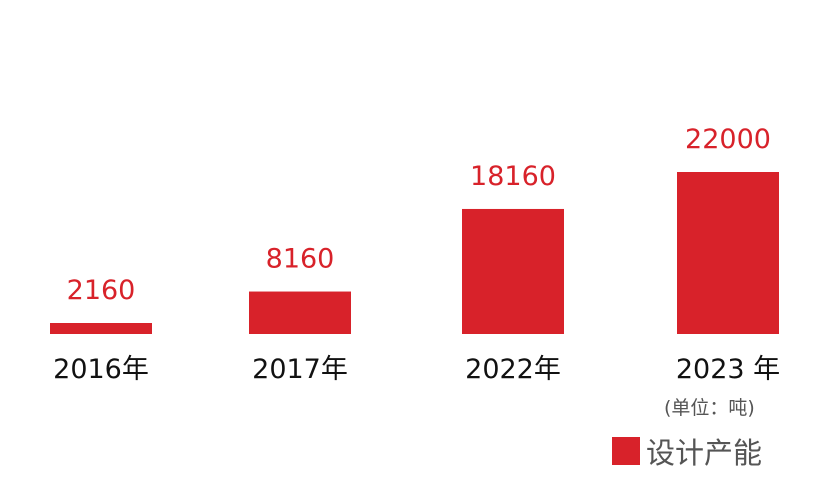  I want to click on legend: 设计产能, so click(687, 451).